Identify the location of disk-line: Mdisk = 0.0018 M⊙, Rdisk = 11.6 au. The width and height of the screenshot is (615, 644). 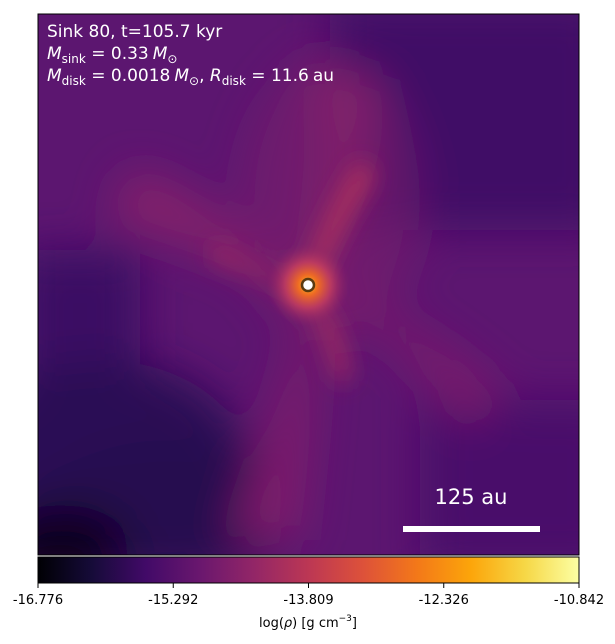
(190, 77).